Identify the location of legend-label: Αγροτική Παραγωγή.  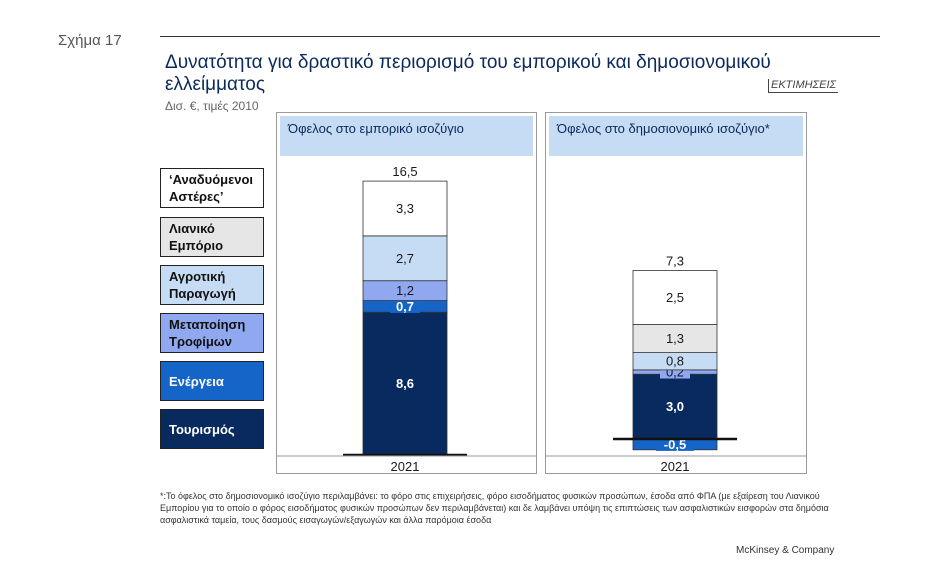
(202, 285).